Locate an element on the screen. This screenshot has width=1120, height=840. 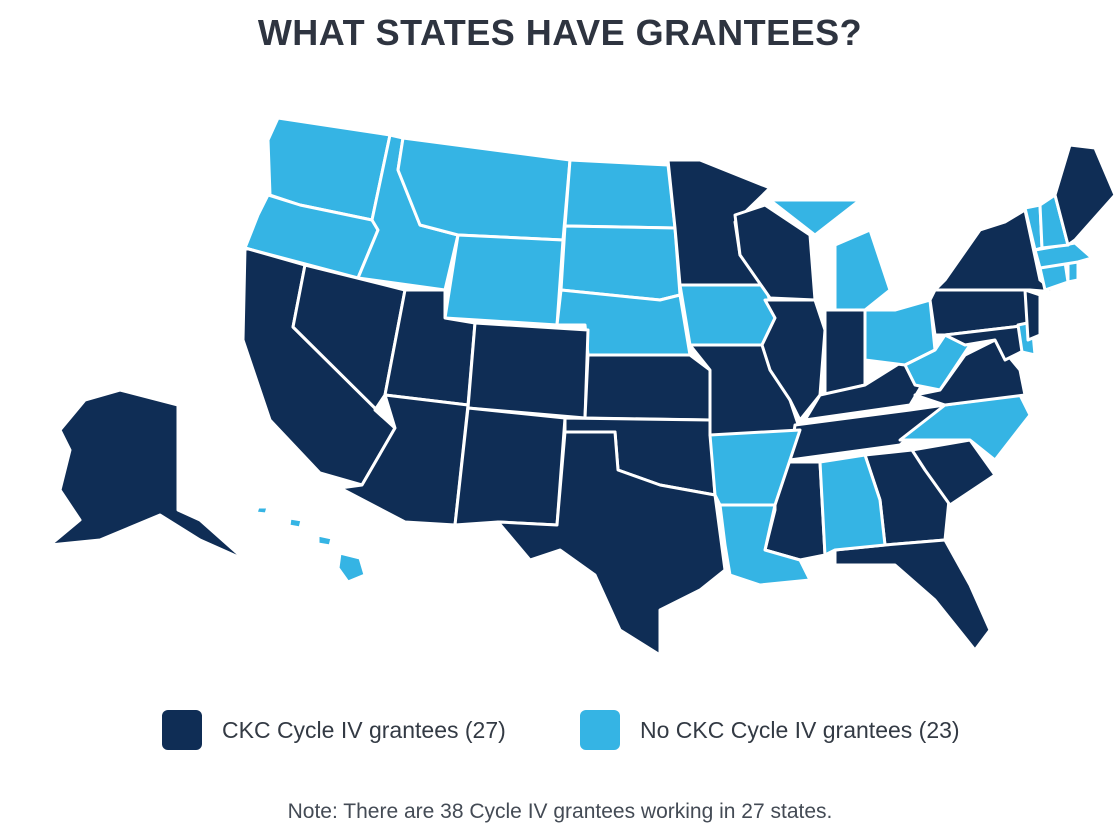
legend-label-no-grantees: No CKC Cycle IV grantees (23) is located at coordinates (800, 729).